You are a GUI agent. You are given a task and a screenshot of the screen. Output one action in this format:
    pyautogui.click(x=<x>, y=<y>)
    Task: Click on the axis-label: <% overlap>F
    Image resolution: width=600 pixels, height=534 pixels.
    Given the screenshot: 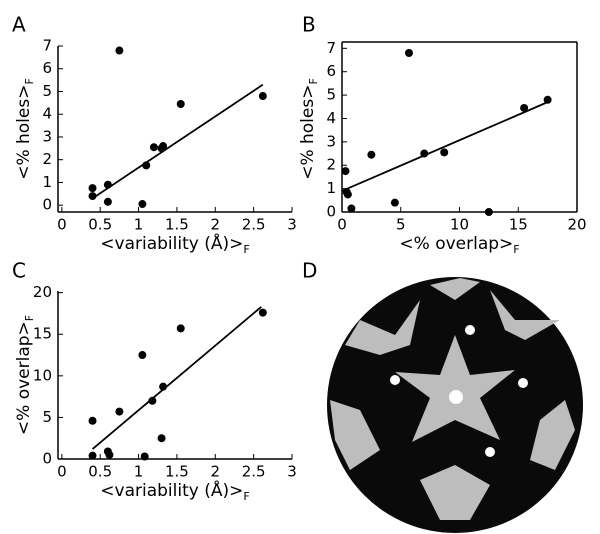 What is the action you would take?
    pyautogui.click(x=459, y=245)
    